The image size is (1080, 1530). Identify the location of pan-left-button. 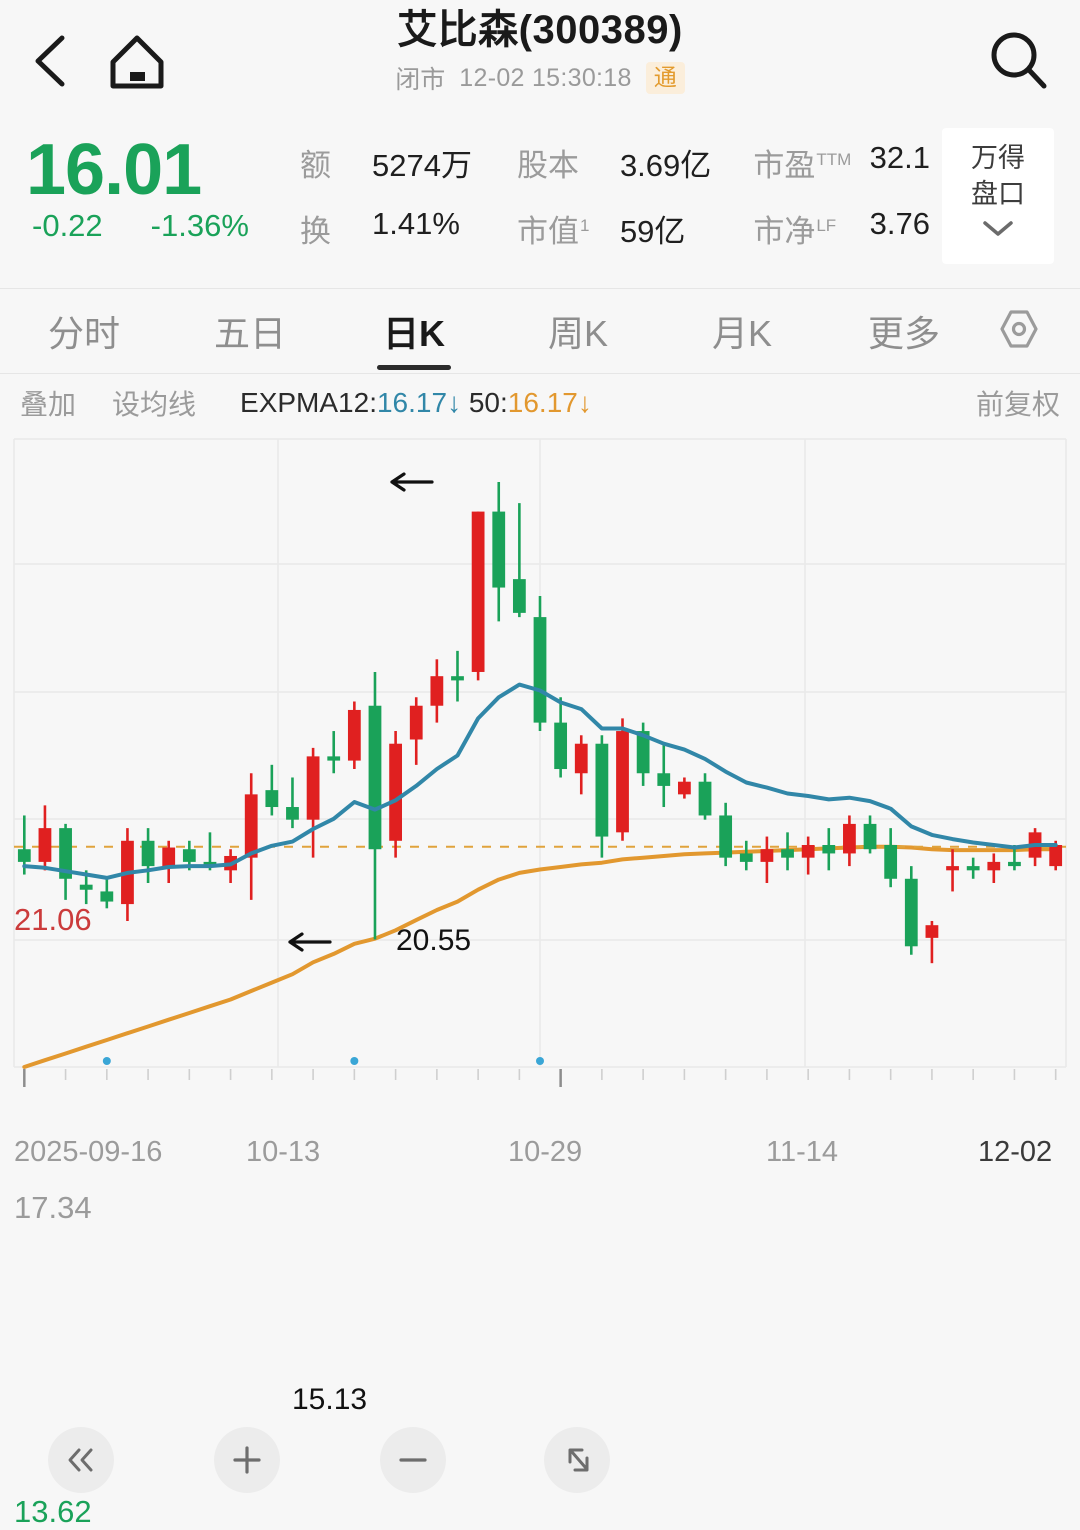
(81, 1460).